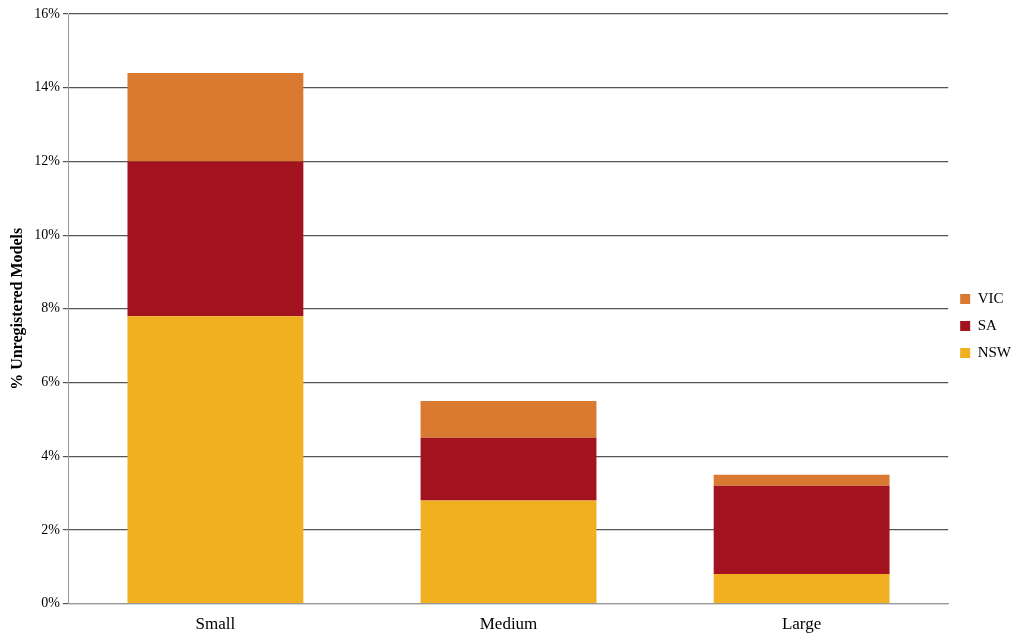 This screenshot has height=642, width=1031. Describe the element at coordinates (987, 324) in the screenshot. I see `legend-label: SA` at that location.